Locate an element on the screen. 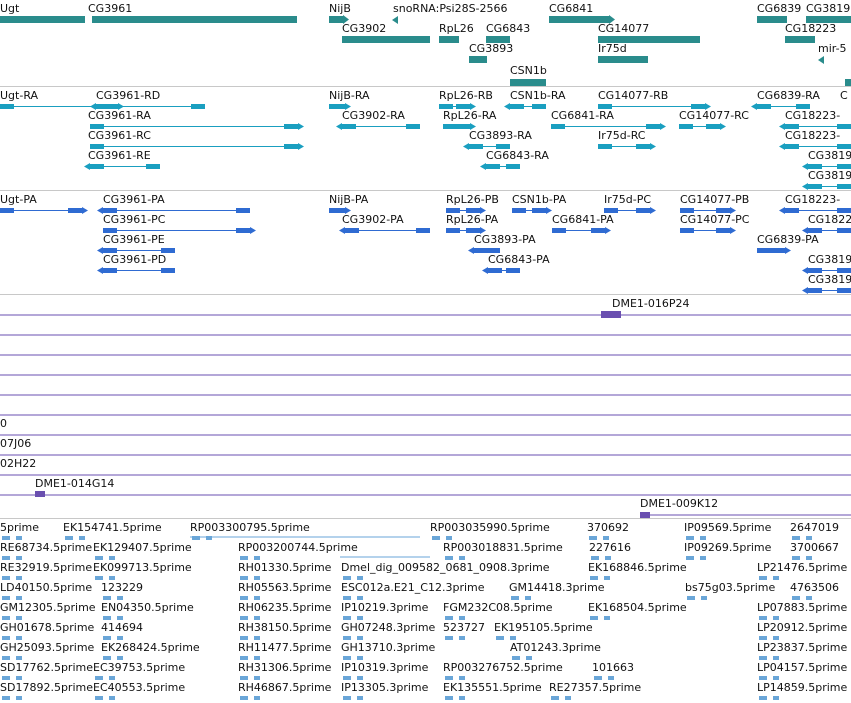 The width and height of the screenshot is (851, 703). est-label: ESC012a.E21_C12.3prime is located at coordinates (413, 587).